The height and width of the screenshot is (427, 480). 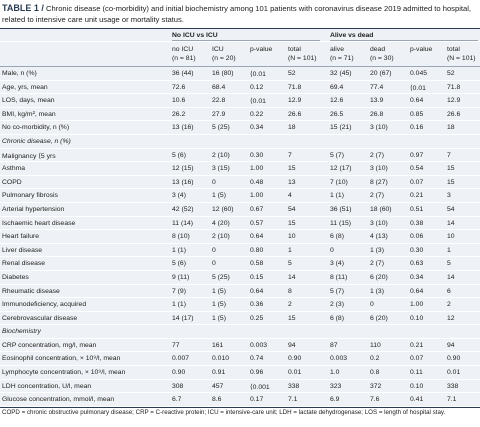 I want to click on cell: ⟨0.01, so click(x=258, y=102).